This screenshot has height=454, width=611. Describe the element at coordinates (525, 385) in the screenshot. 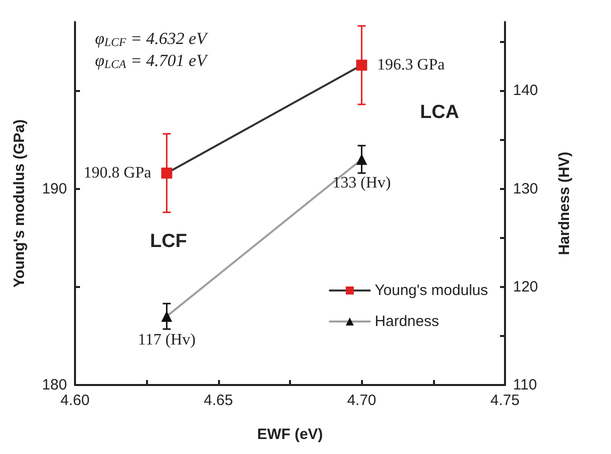

I see `y2-tick-label: 110` at that location.